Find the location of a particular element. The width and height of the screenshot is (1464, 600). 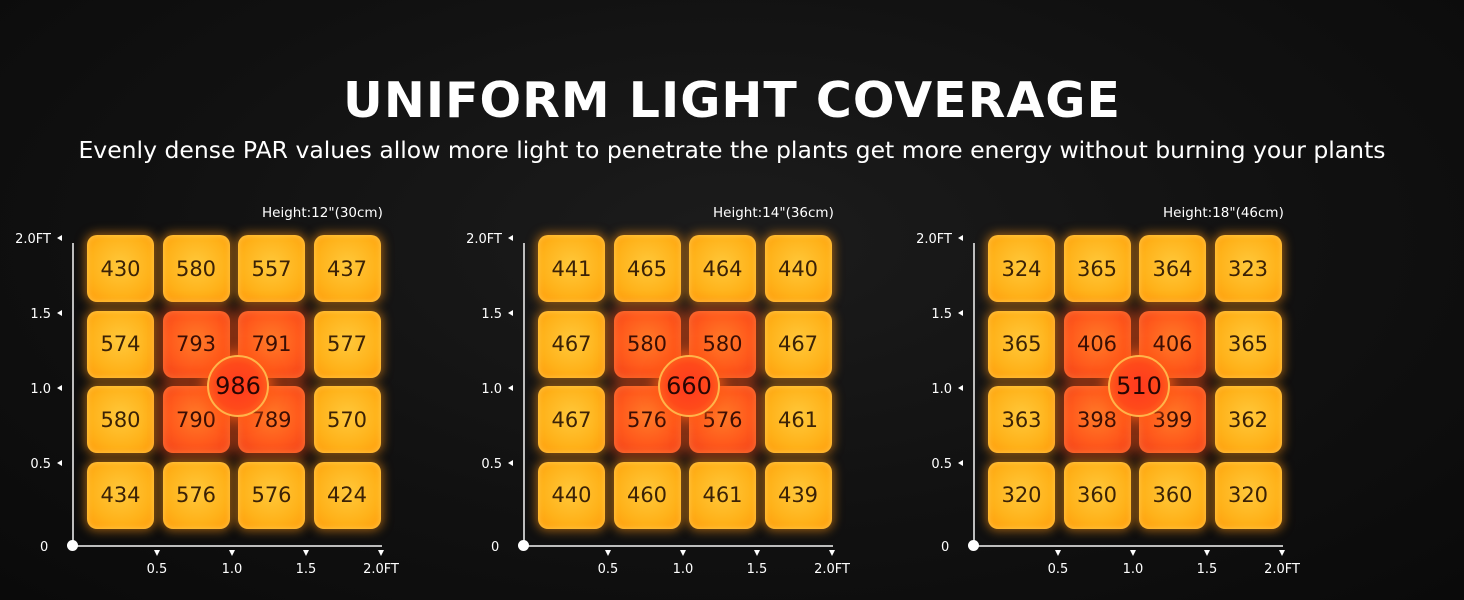

par-cell: 464 is located at coordinates (722, 268).